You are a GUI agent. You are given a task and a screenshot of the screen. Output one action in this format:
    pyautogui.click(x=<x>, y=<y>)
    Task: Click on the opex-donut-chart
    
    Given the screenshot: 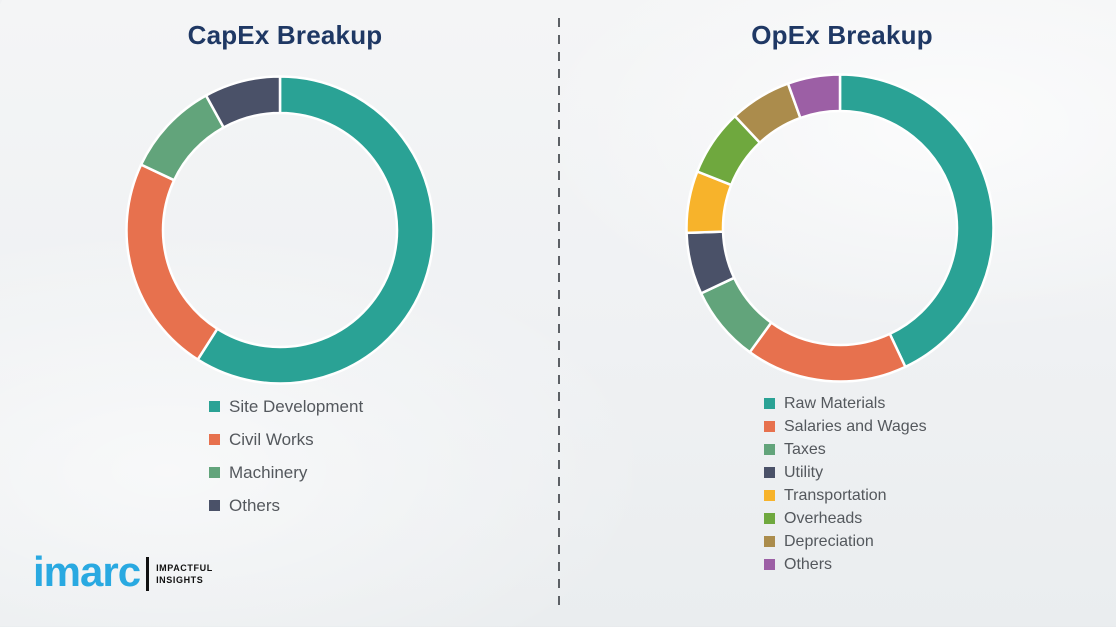 What is the action you would take?
    pyautogui.click(x=840, y=228)
    